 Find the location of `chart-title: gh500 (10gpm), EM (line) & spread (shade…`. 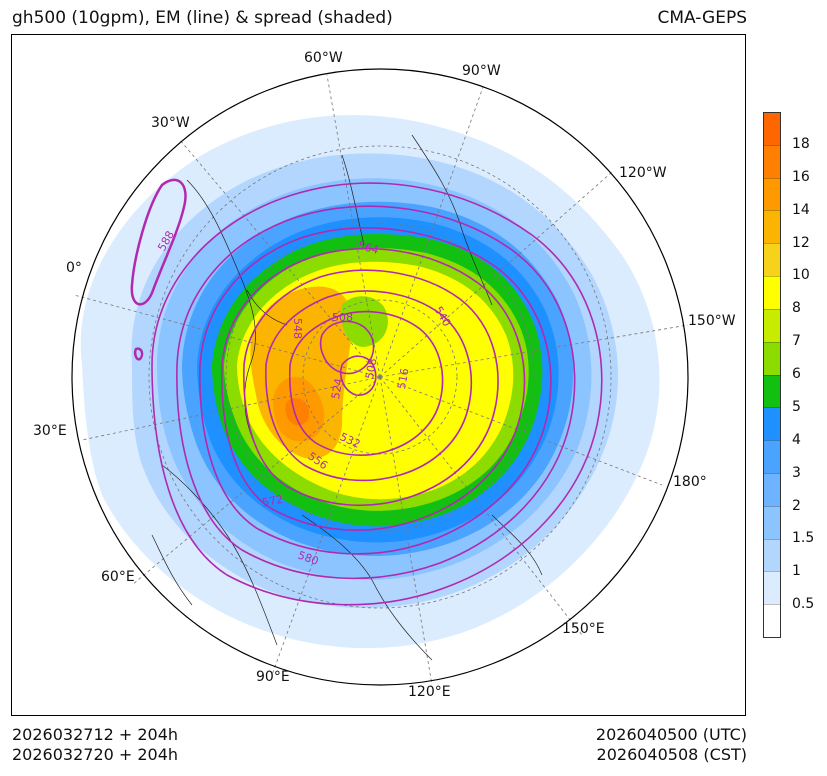

chart-title: gh500 (10gpm), EM (line) & spread (shade… is located at coordinates (202, 18).